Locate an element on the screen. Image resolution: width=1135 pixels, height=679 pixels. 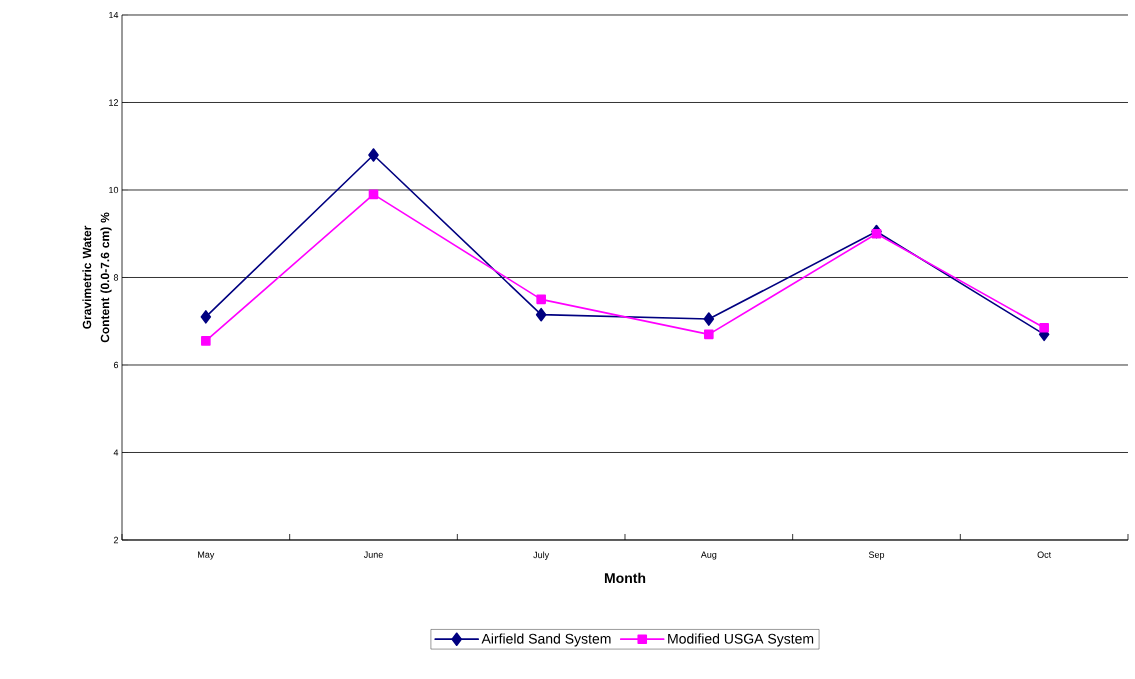
x-tick-label: July is located at coordinates (541, 555).